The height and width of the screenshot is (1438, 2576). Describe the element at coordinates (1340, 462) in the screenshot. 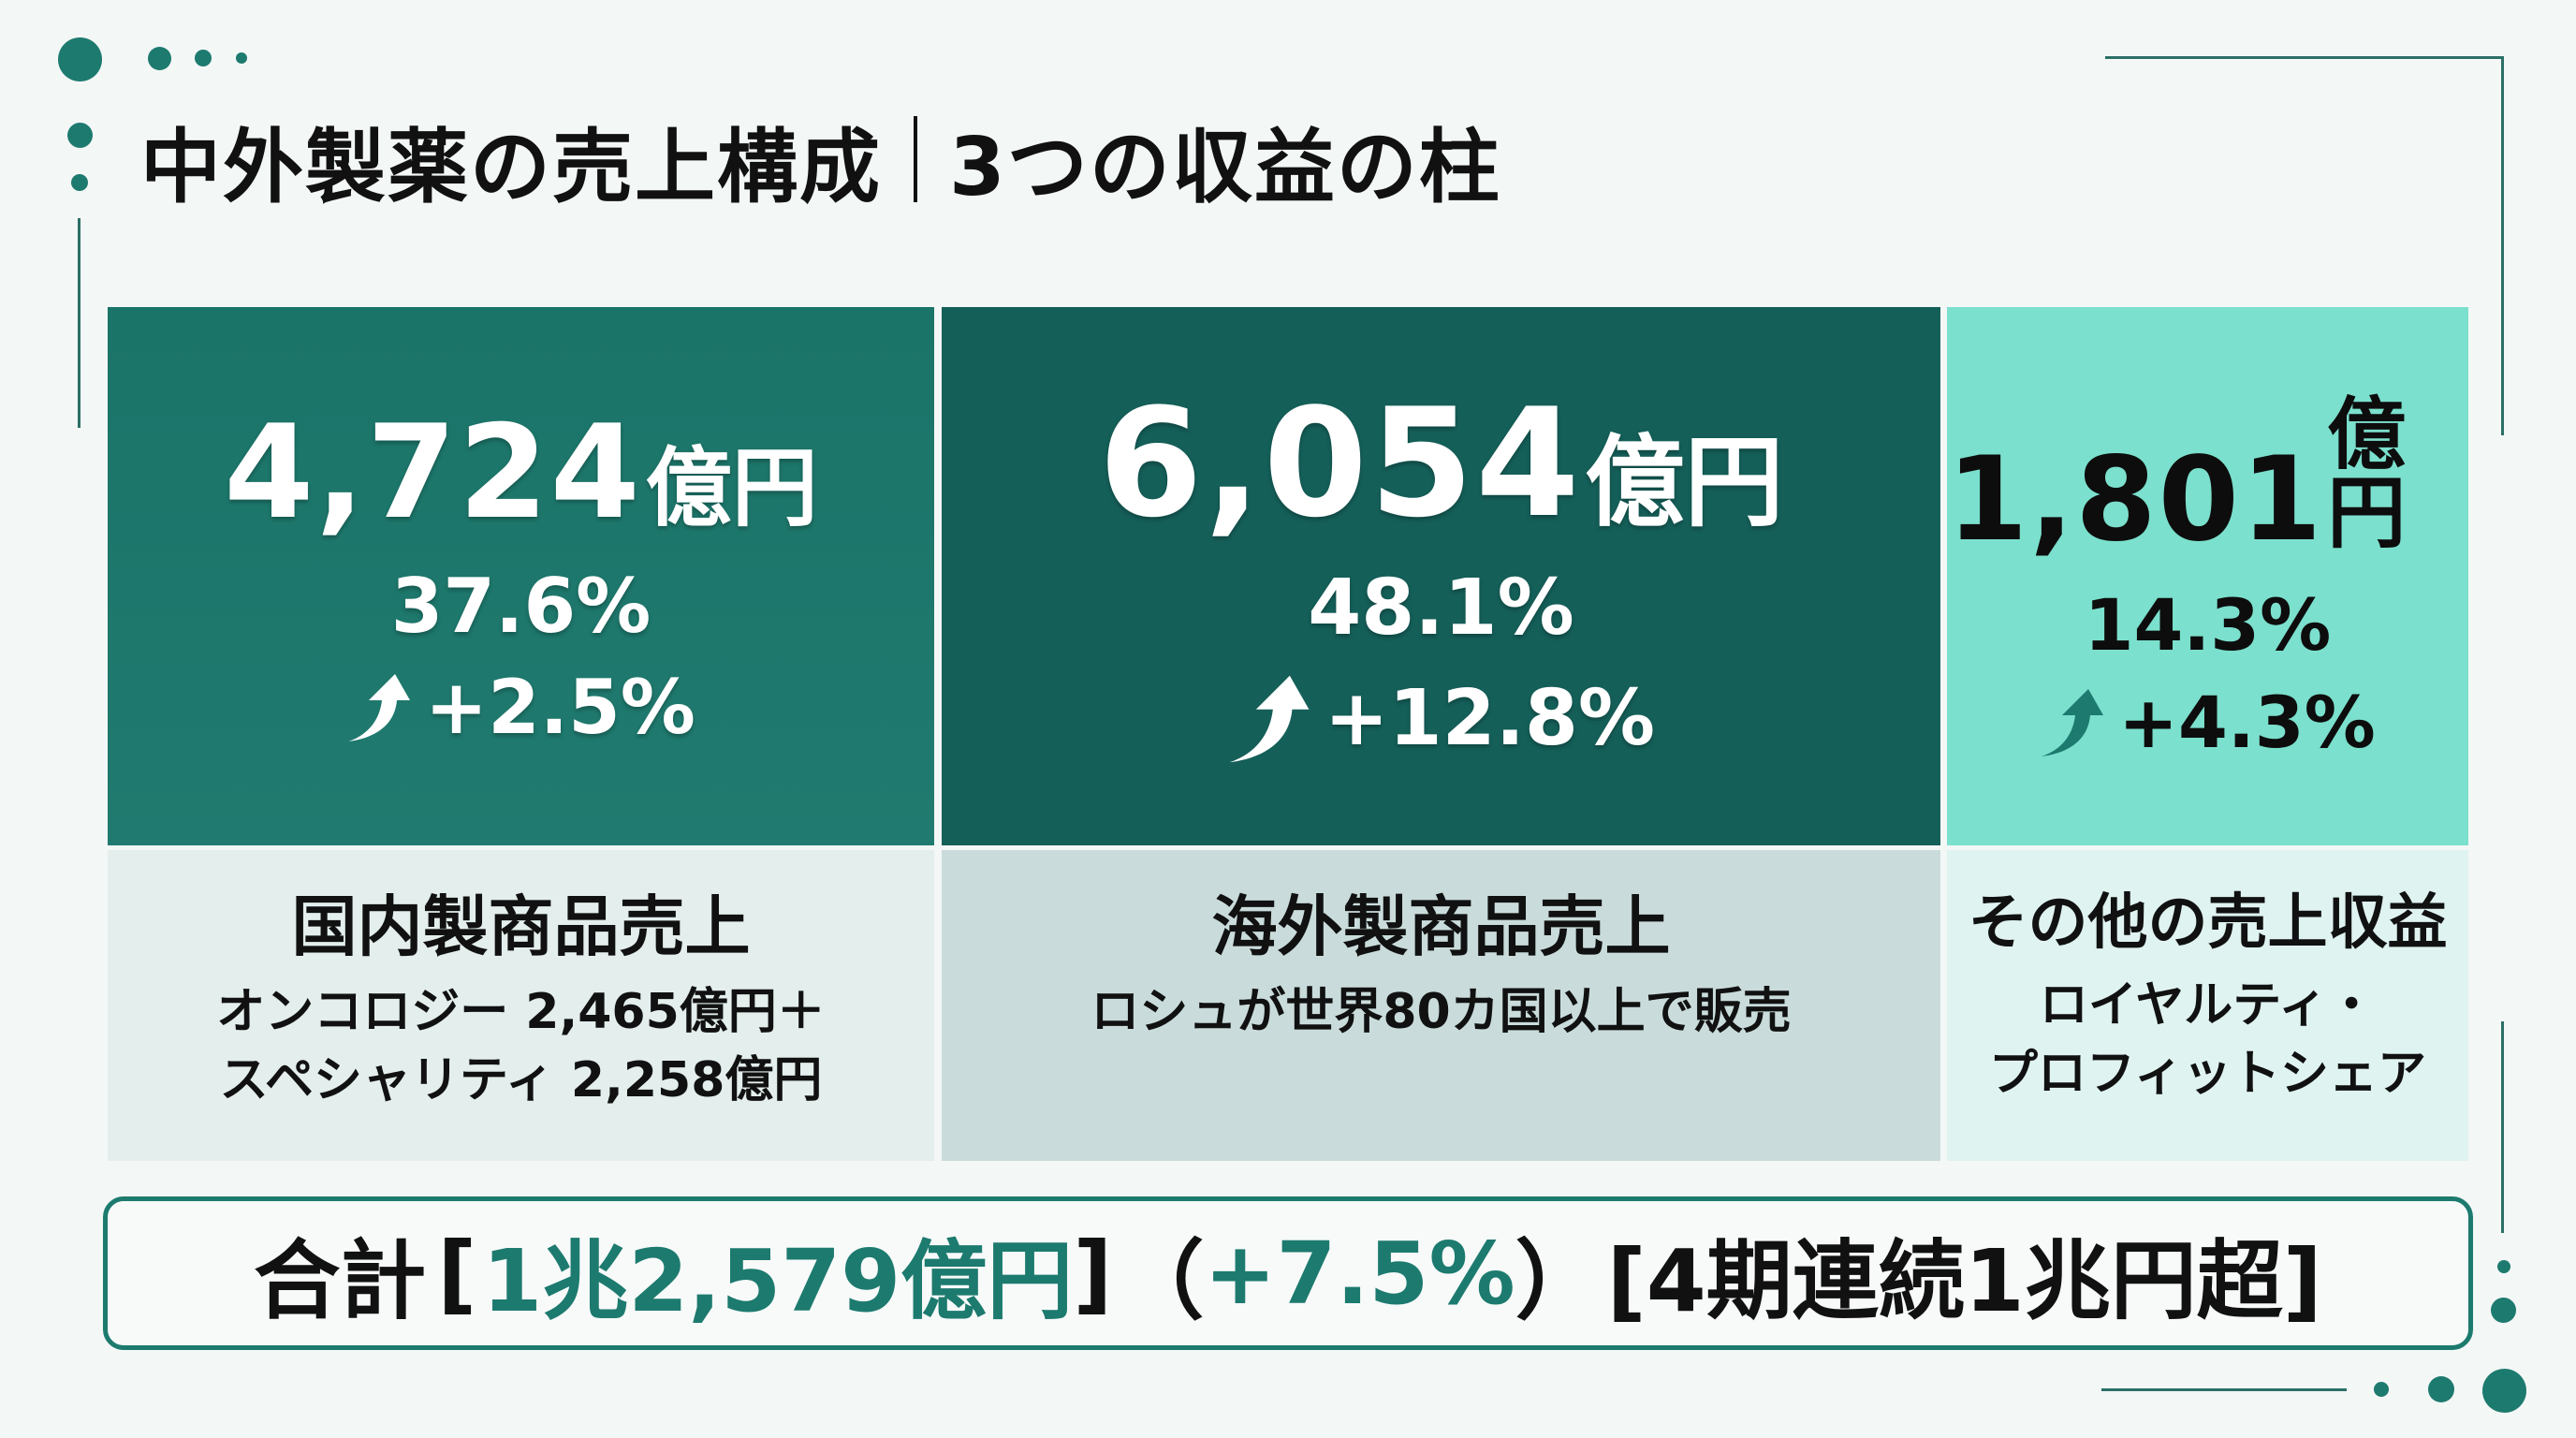

I see `amount-value: 6,054` at that location.